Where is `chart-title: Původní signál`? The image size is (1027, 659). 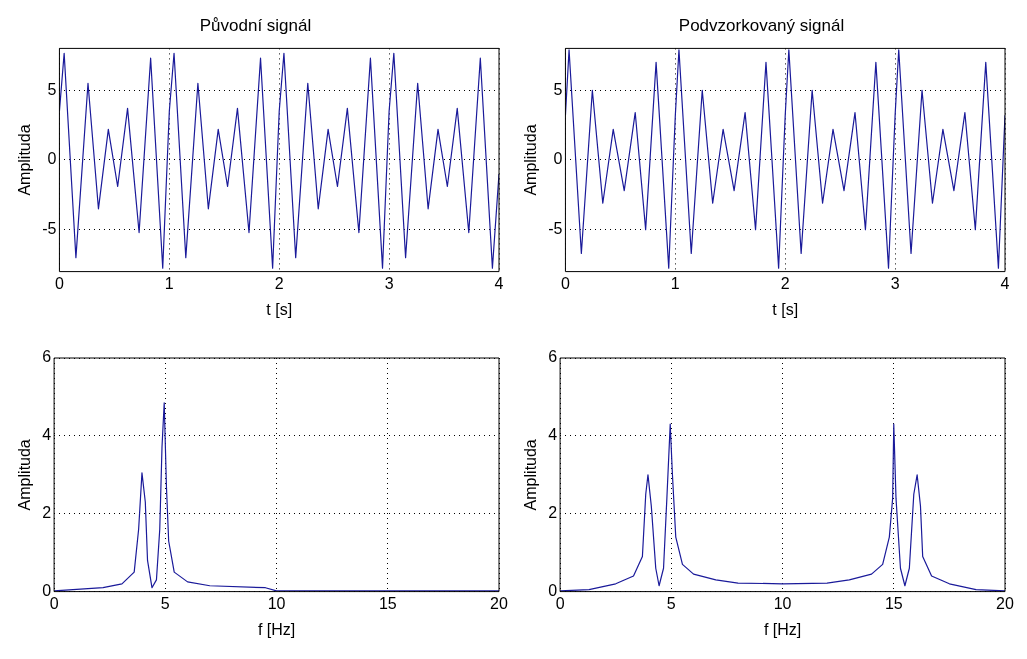 chart-title: Původní signál is located at coordinates (255, 25).